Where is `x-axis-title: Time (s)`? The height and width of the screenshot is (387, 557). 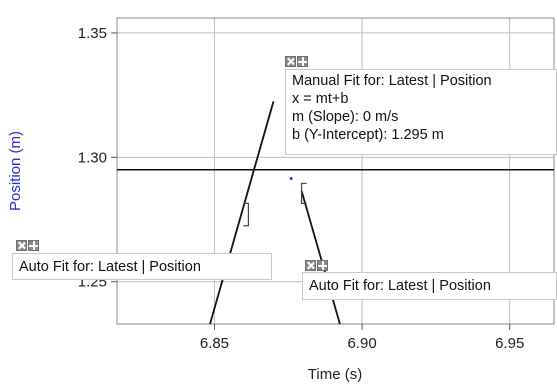
x-axis-title: Time (s) is located at coordinates (335, 374).